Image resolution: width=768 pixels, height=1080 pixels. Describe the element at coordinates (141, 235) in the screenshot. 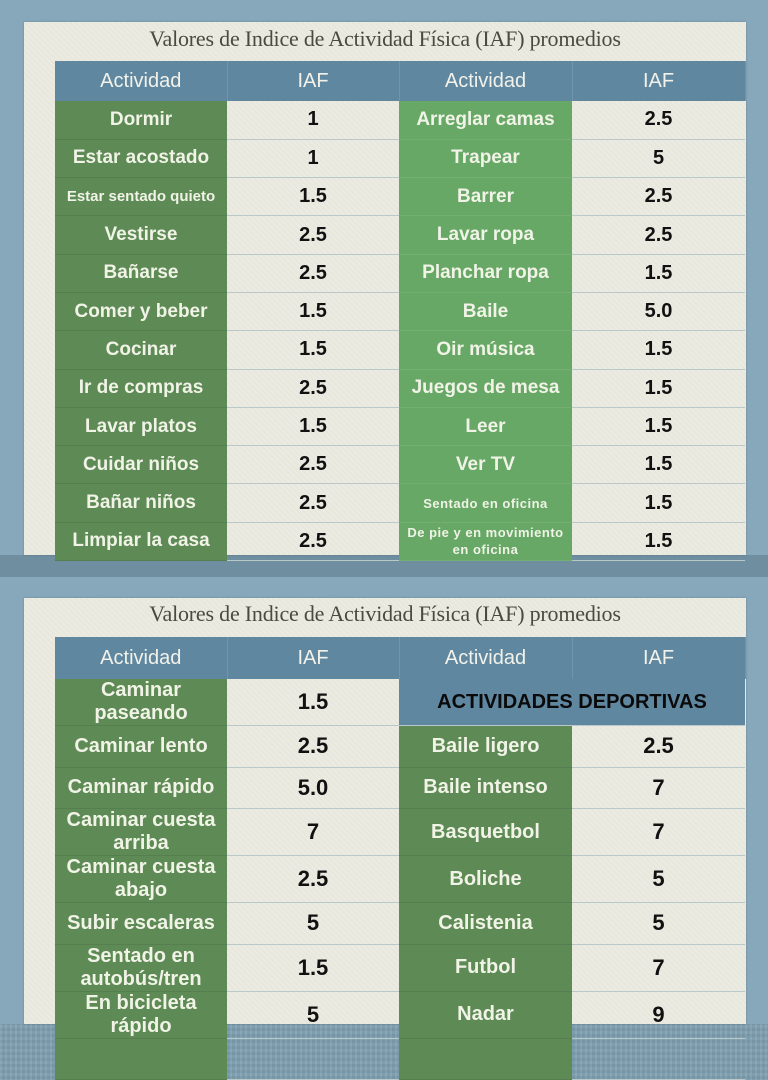

I see `activity-cell: Vestirse` at that location.